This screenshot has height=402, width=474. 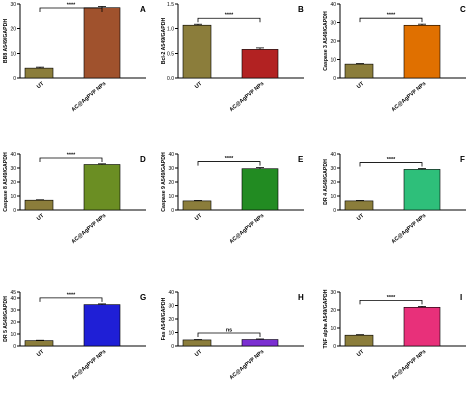 I want to click on panel-letter: D, so click(x=143, y=159).